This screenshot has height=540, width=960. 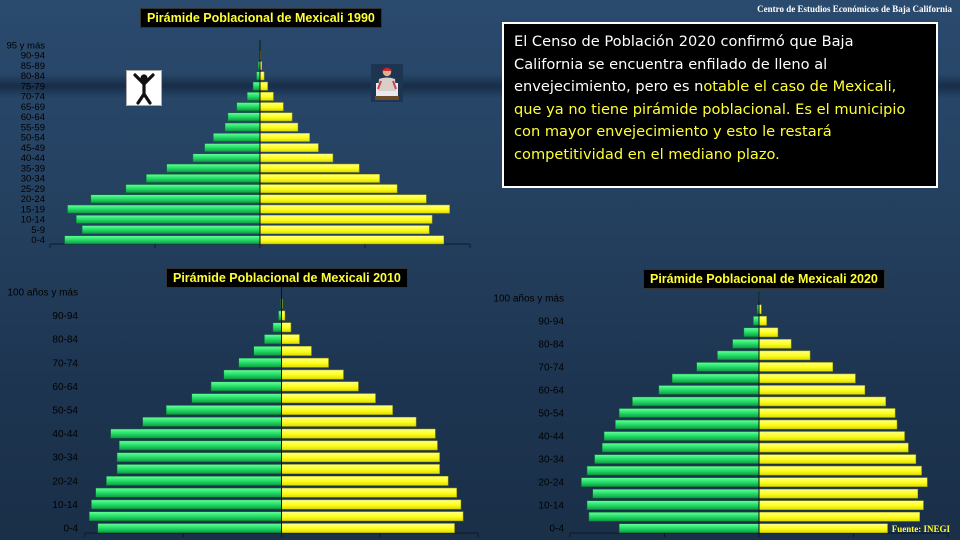 What do you see at coordinates (551, 460) in the screenshot?
I see `y-tick-label: 30-34` at bounding box center [551, 460].